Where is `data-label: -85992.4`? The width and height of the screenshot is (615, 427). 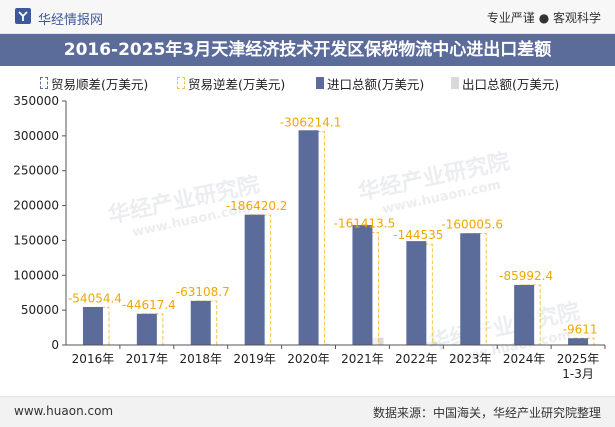 data-label: -85992.4 is located at coordinates (526, 276).